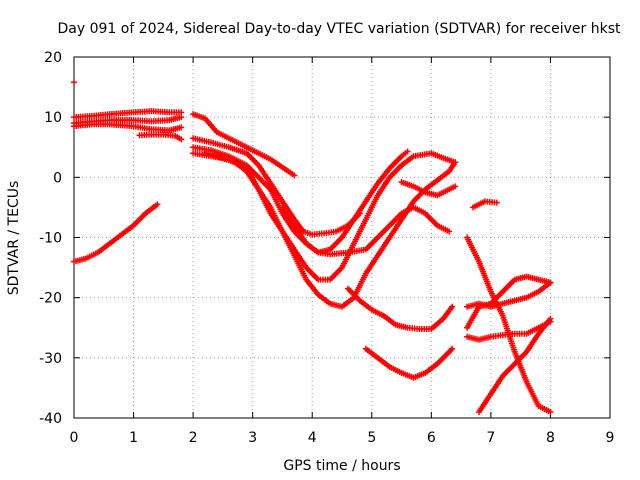  Describe the element at coordinates (485, 204) in the screenshot. I see `series-s17` at that location.